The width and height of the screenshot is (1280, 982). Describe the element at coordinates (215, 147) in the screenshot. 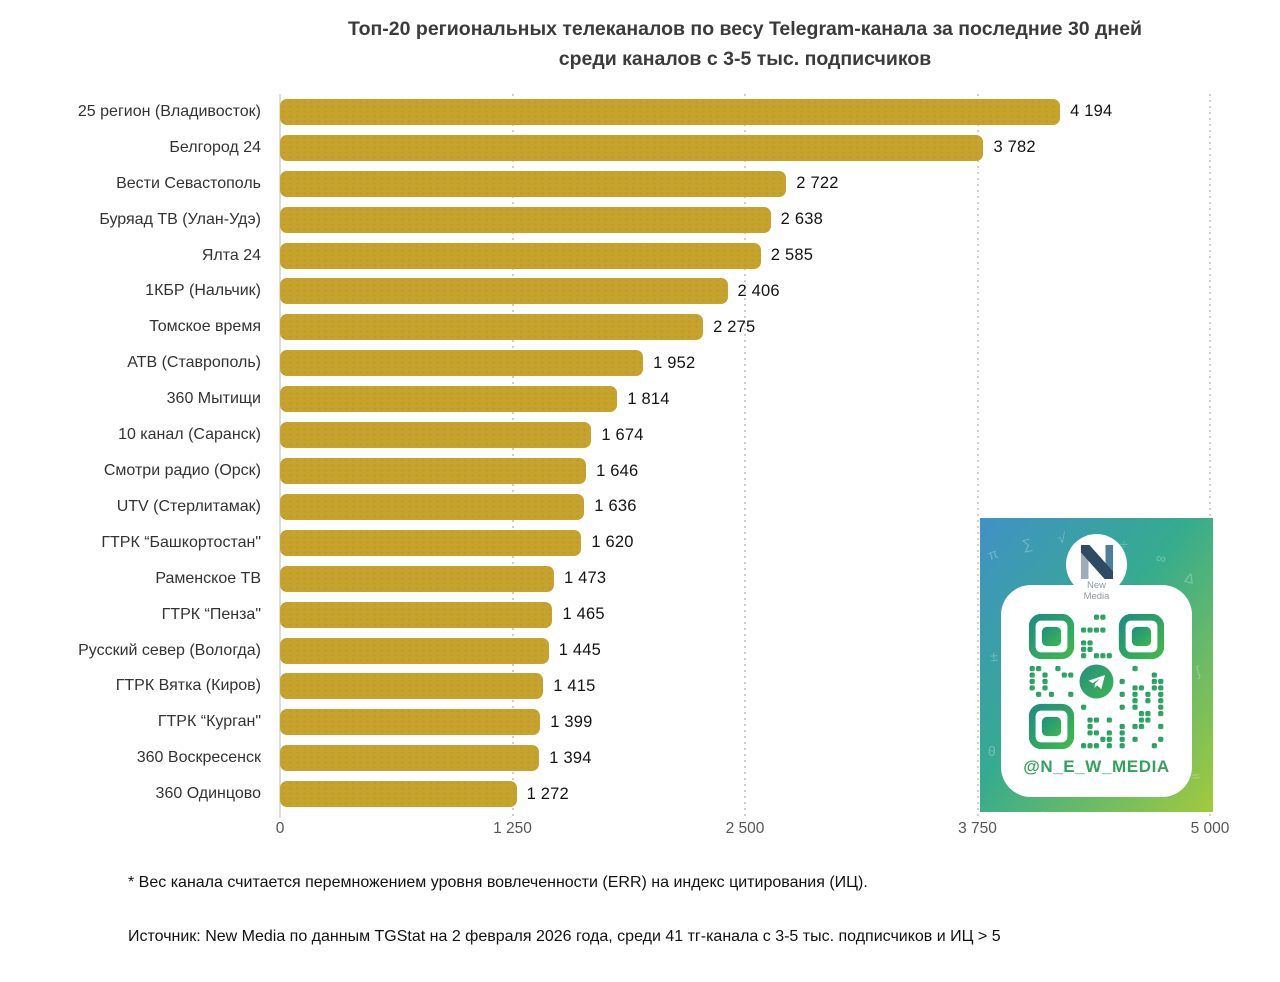

I see `category-label: Белгород 24` at that location.